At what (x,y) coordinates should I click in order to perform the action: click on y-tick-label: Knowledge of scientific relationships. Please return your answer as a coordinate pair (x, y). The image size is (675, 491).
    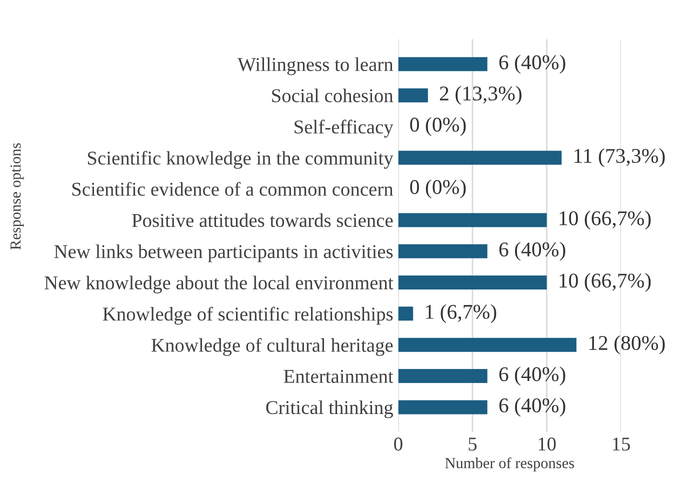
    Looking at the image, I should click on (247, 315).